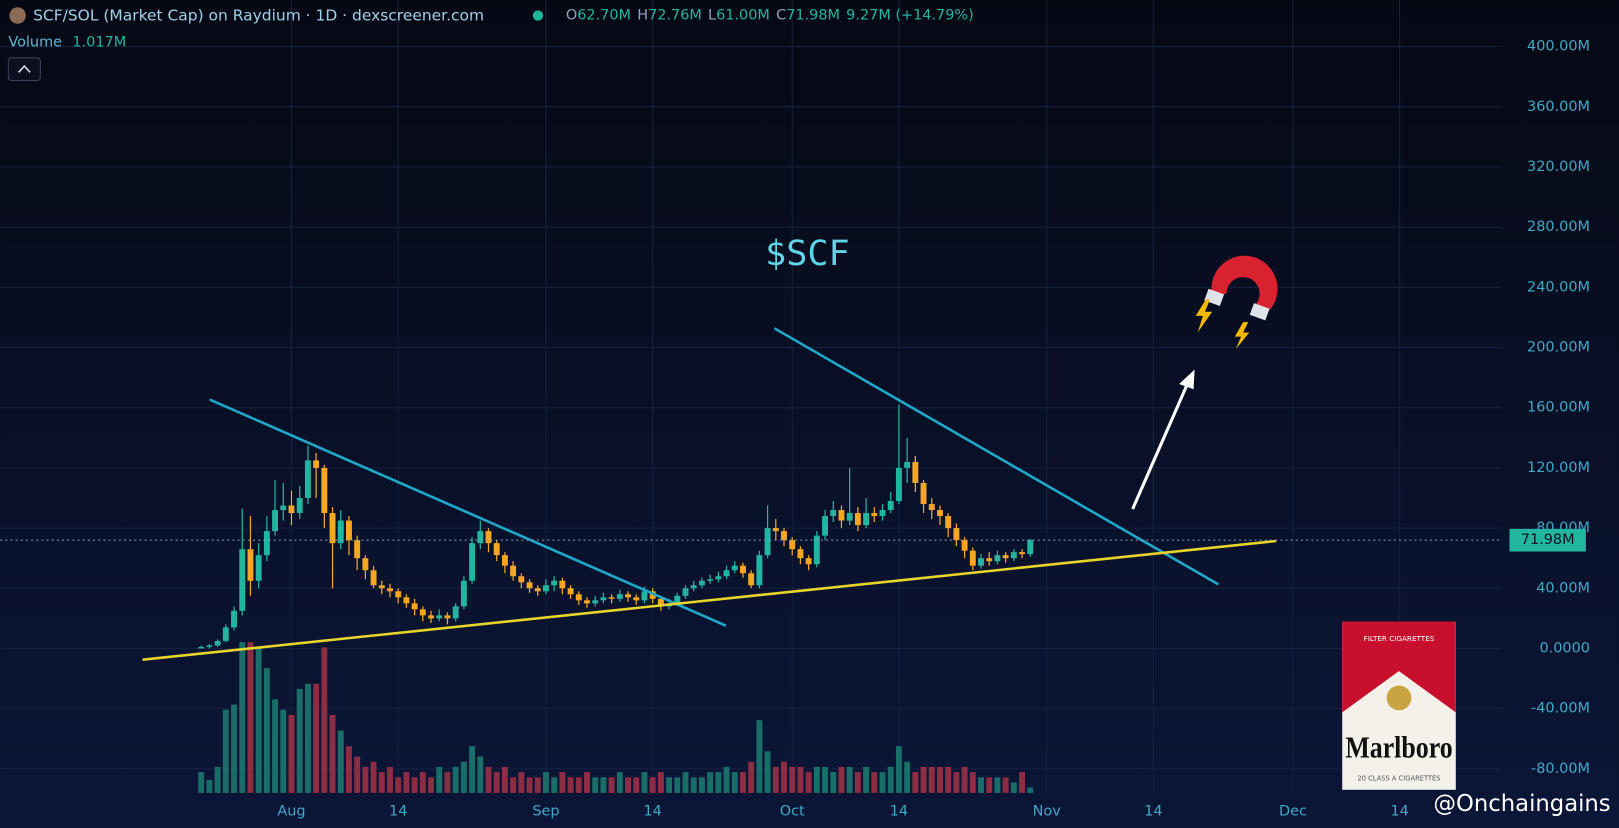 This screenshot has width=1619, height=828. What do you see at coordinates (1558, 287) in the screenshot?
I see `y-tick-label: 240.00M` at bounding box center [1558, 287].